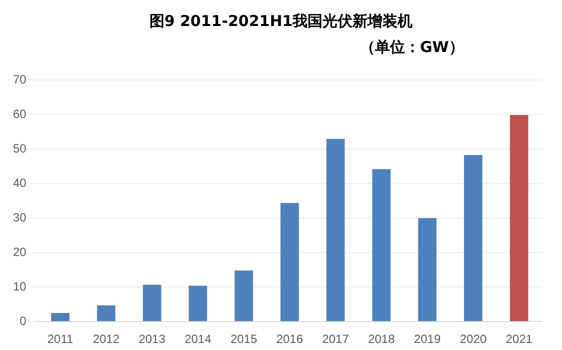  What do you see at coordinates (290, 339) in the screenshot?
I see `x-tick-label: 2016` at bounding box center [290, 339].